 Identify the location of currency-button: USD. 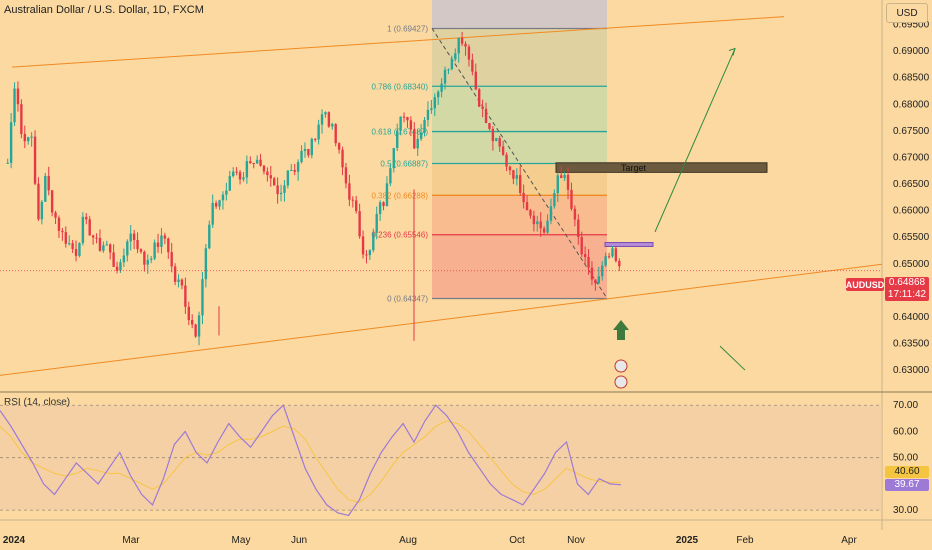
(907, 13).